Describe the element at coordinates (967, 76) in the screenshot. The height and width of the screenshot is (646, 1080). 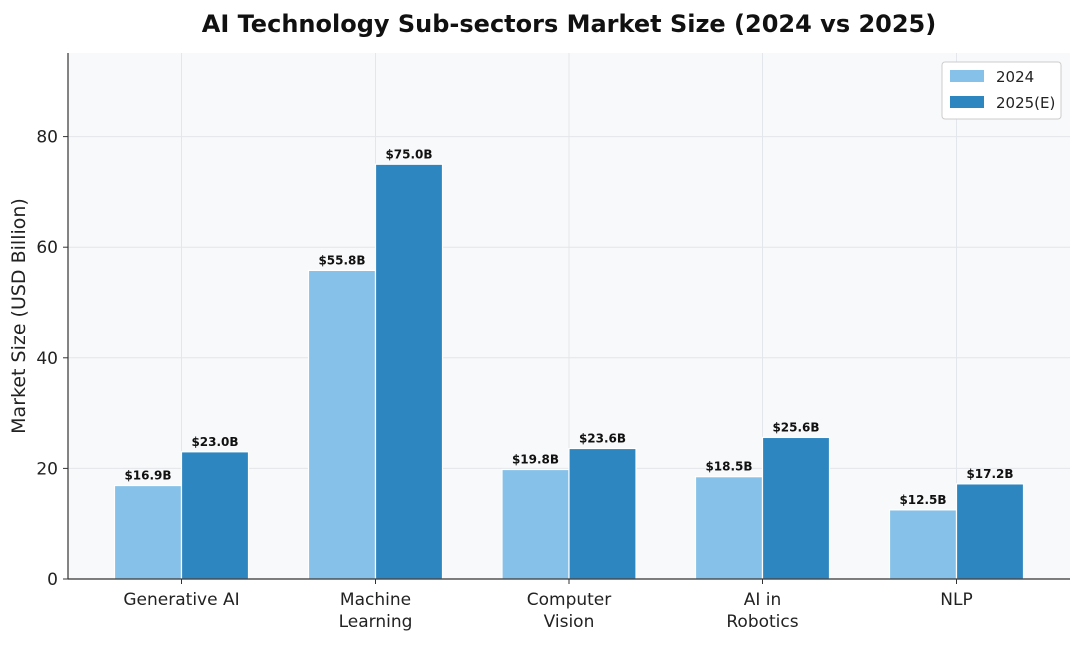
I see `legend-swatch-2024` at that location.